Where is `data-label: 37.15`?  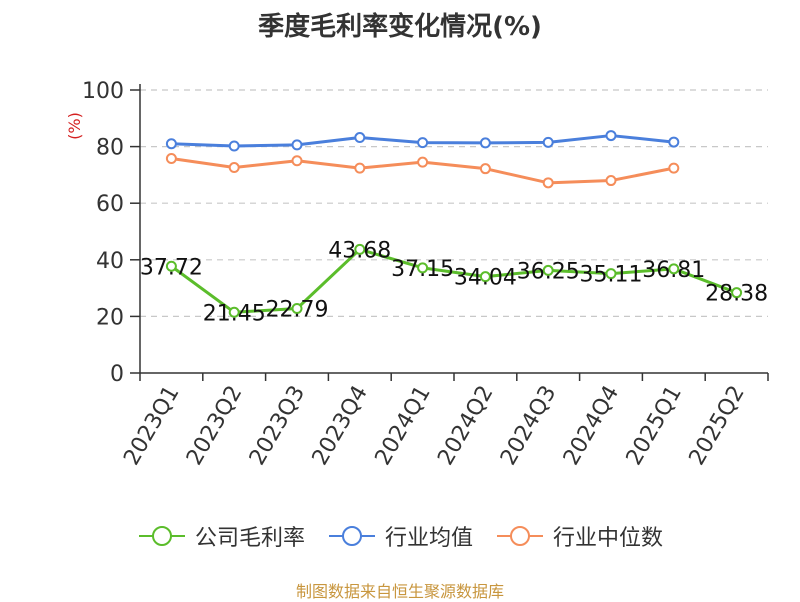 data-label: 37.15 is located at coordinates (422, 269).